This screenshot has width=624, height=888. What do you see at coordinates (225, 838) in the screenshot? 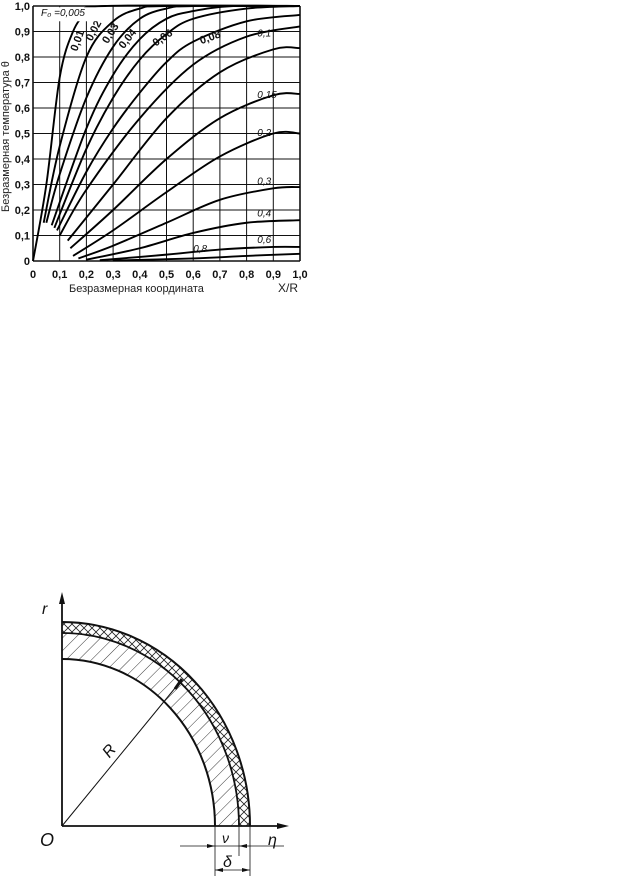
I see `nu-label: ν` at bounding box center [225, 838].